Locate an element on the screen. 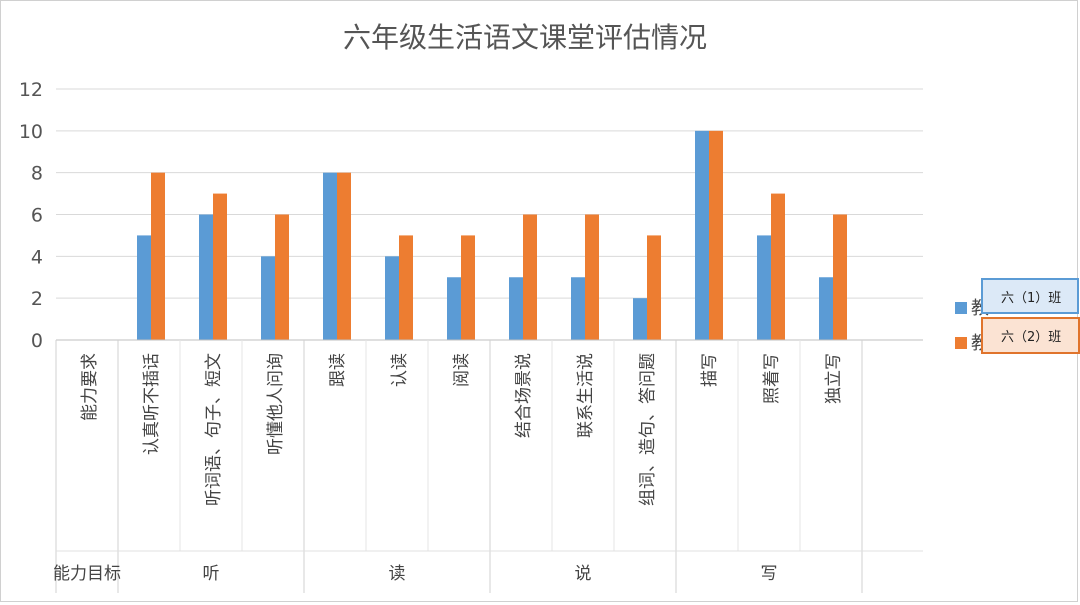  legend-swatch-class2 is located at coordinates (961, 343).